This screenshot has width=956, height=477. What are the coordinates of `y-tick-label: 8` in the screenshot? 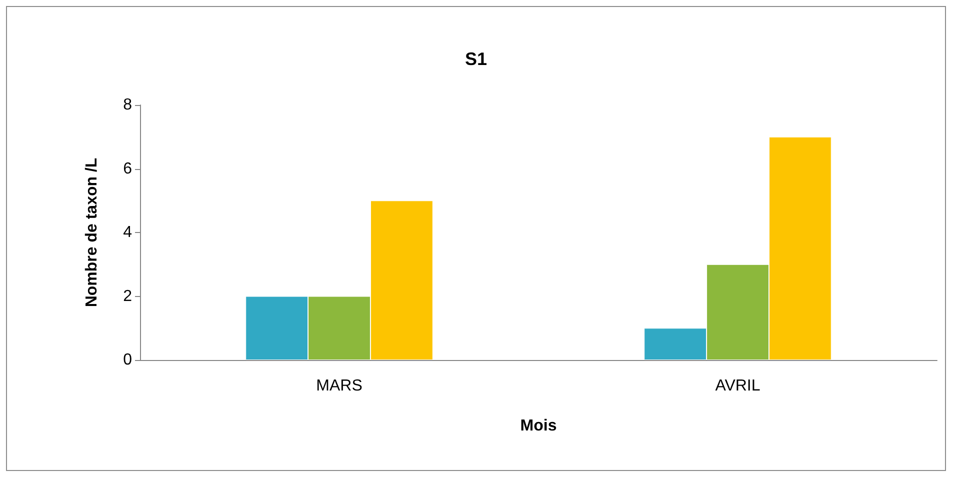 It's located at (127, 105).